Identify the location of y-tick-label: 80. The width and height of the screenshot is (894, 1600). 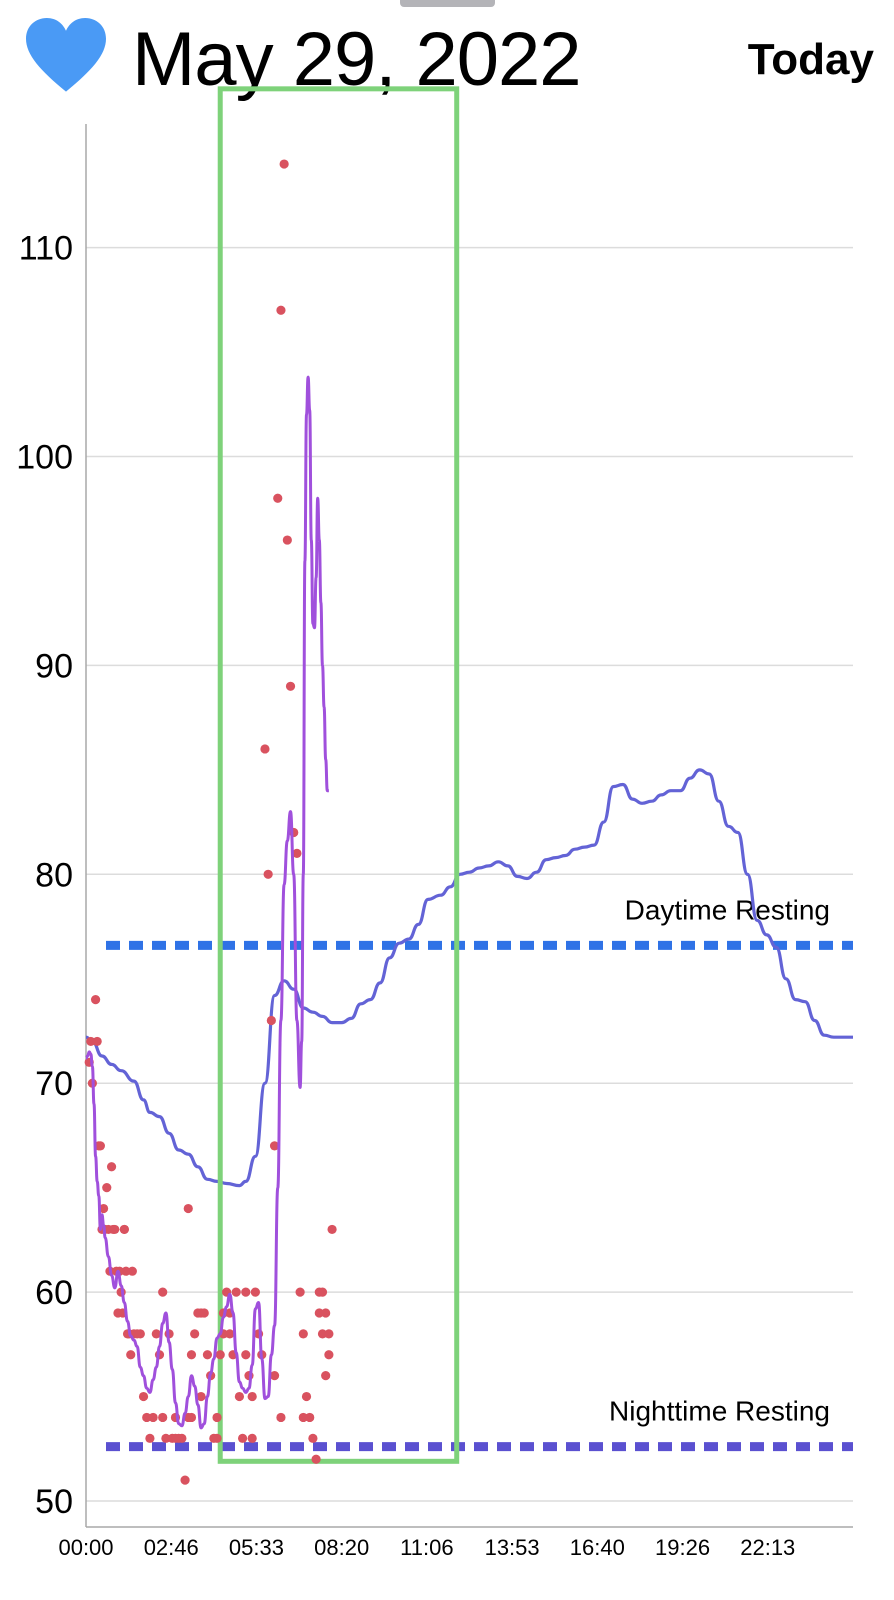
(54, 875).